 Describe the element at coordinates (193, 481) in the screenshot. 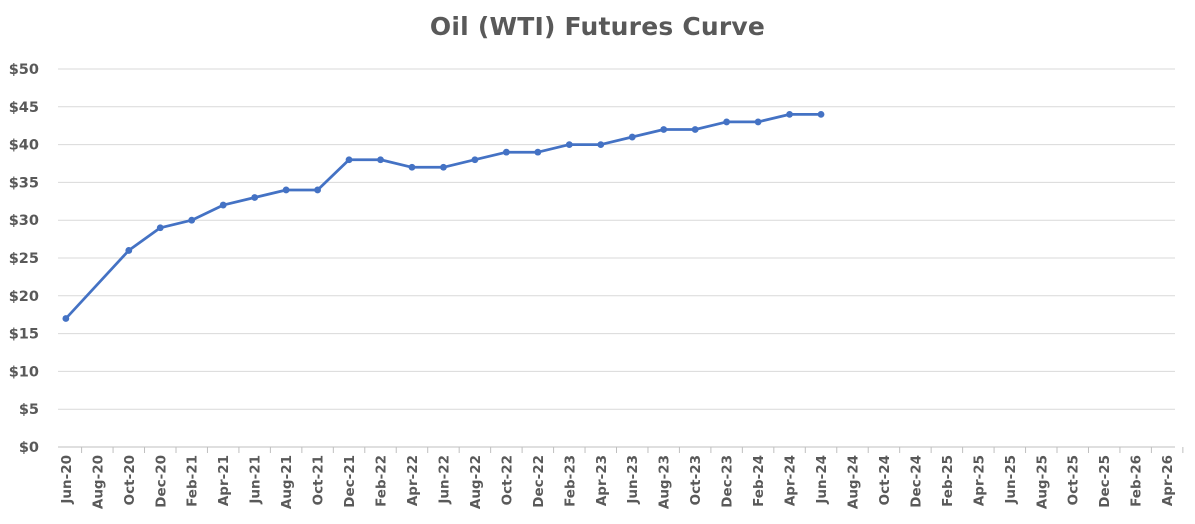

I see `x-tick-label: Feb-21` at that location.